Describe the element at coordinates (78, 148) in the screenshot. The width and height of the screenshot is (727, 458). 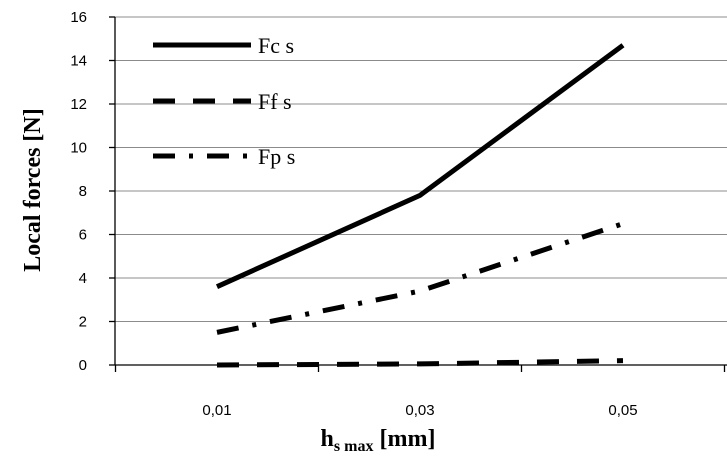
I see `y-tick-label: 10` at that location.